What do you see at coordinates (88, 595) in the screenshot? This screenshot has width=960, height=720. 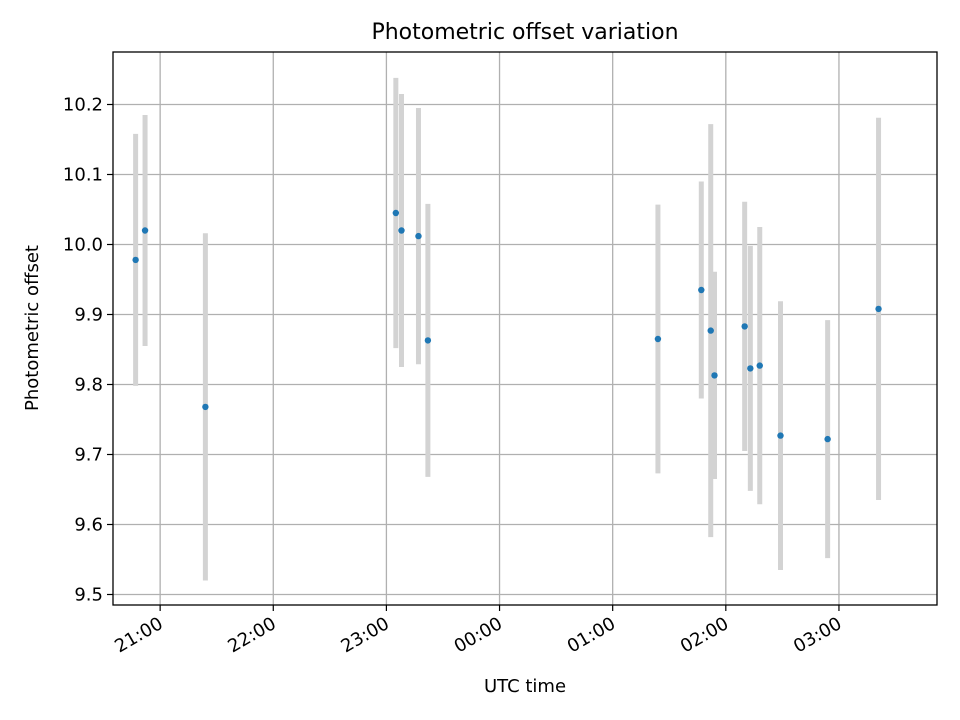 I see `y-tick-label: 9.5` at bounding box center [88, 595].